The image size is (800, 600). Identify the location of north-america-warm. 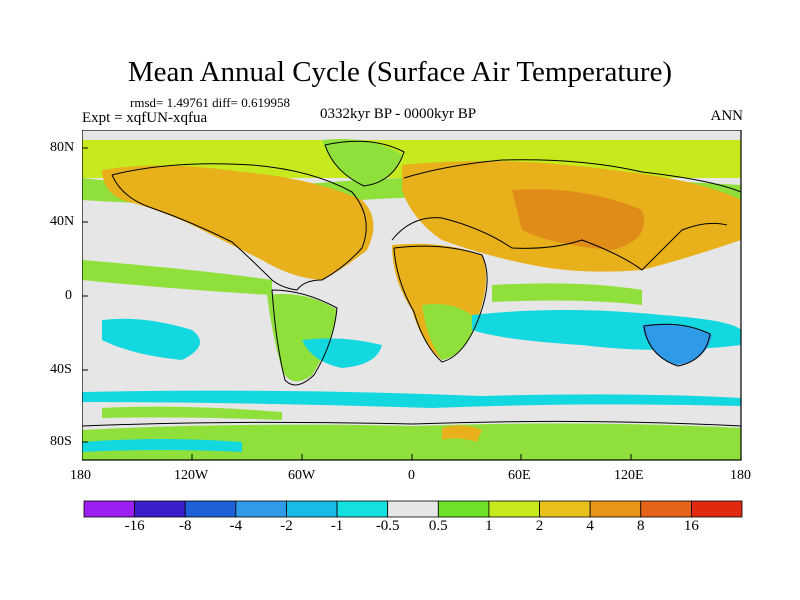
(238, 222).